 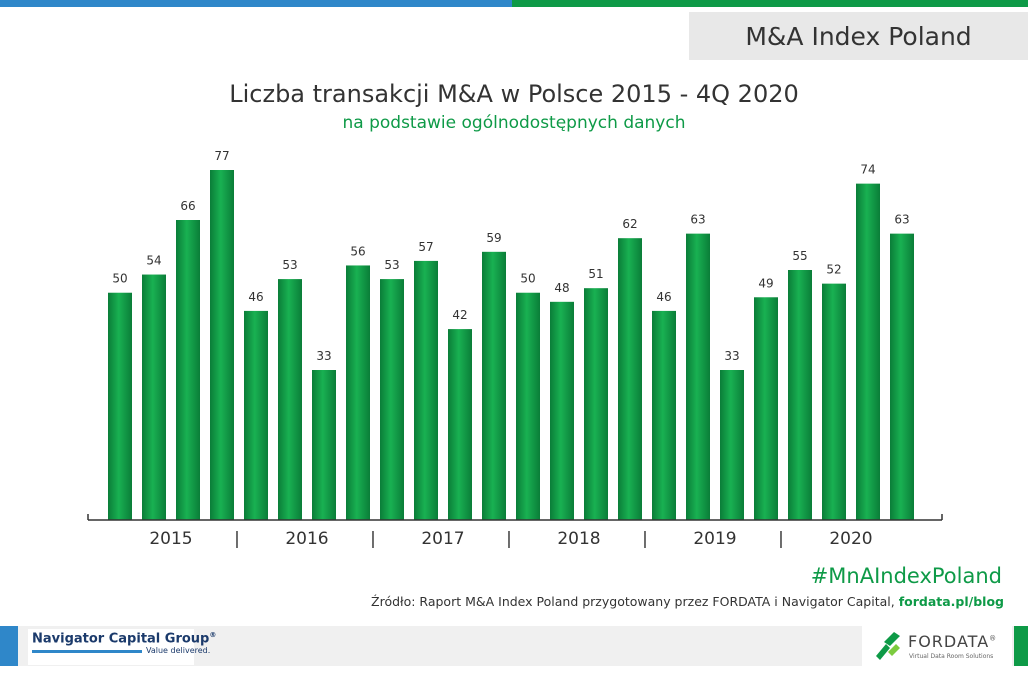 I want to click on navigator-name: Navigator Capital Group®, so click(x=124, y=639).